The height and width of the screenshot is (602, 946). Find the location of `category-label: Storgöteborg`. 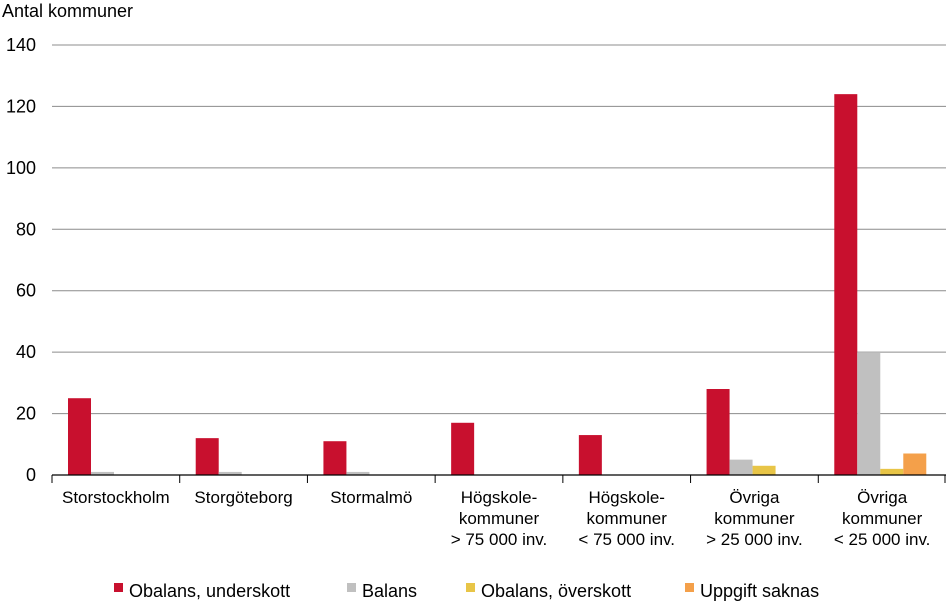

category-label: Storgöteborg is located at coordinates (243, 497).